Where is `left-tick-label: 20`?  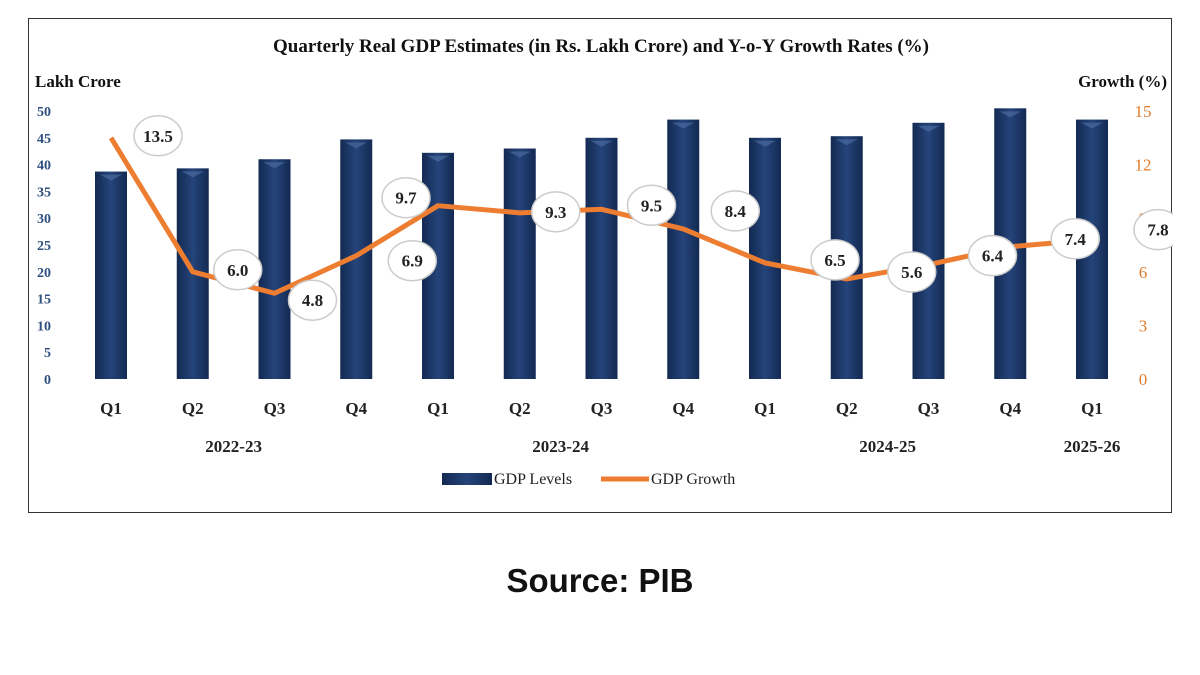
left-tick-label: 20 is located at coordinates (44, 273).